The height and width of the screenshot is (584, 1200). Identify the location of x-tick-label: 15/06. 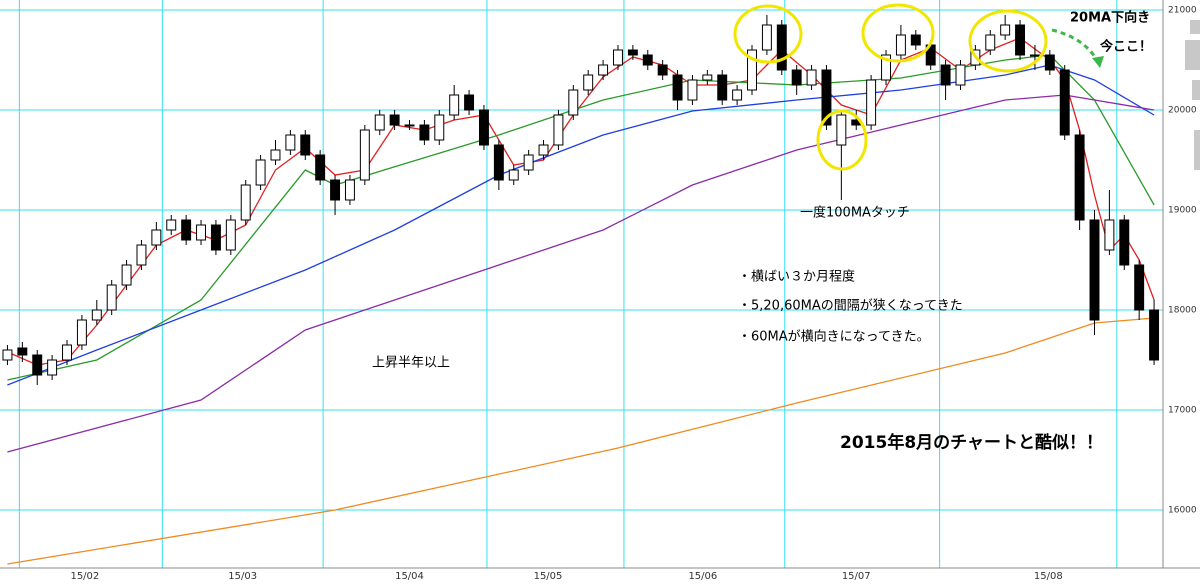
(702, 576).